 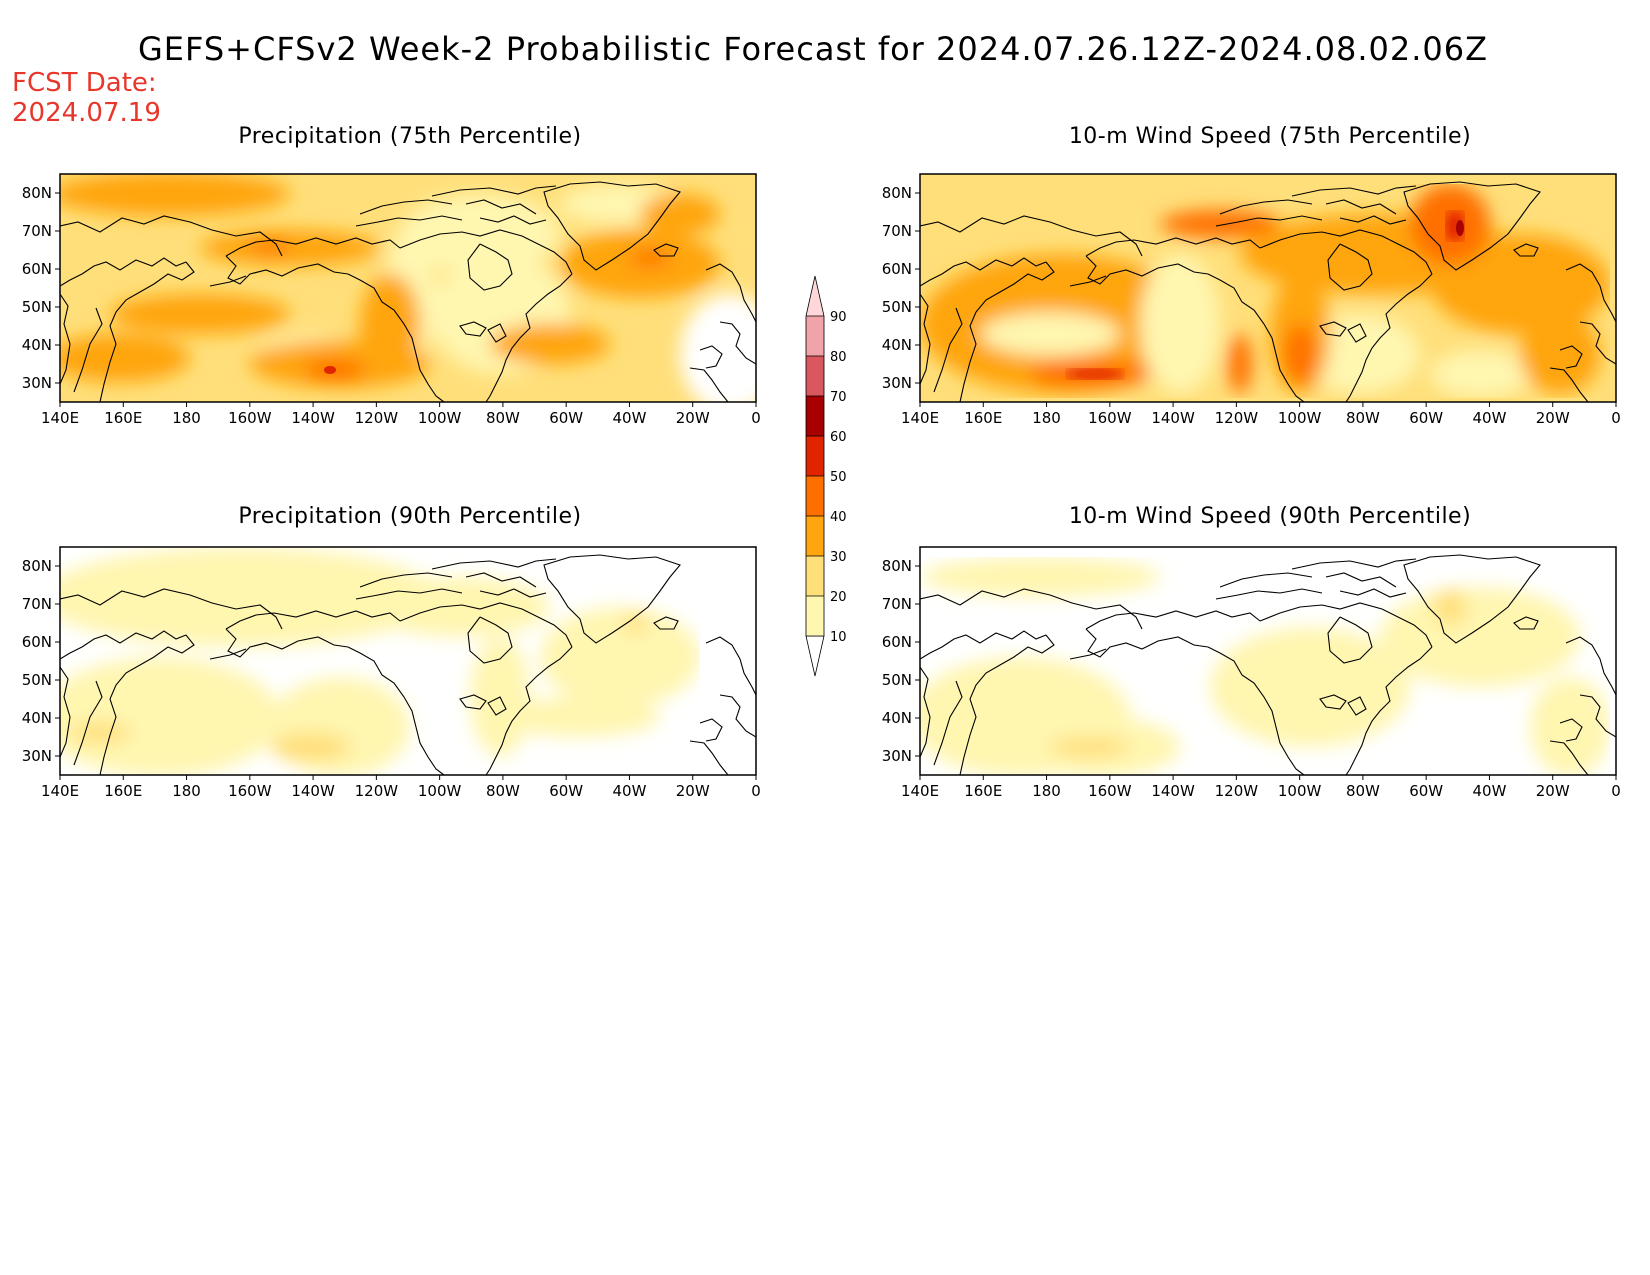 I want to click on map-panel-precip75, so click(x=408, y=288).